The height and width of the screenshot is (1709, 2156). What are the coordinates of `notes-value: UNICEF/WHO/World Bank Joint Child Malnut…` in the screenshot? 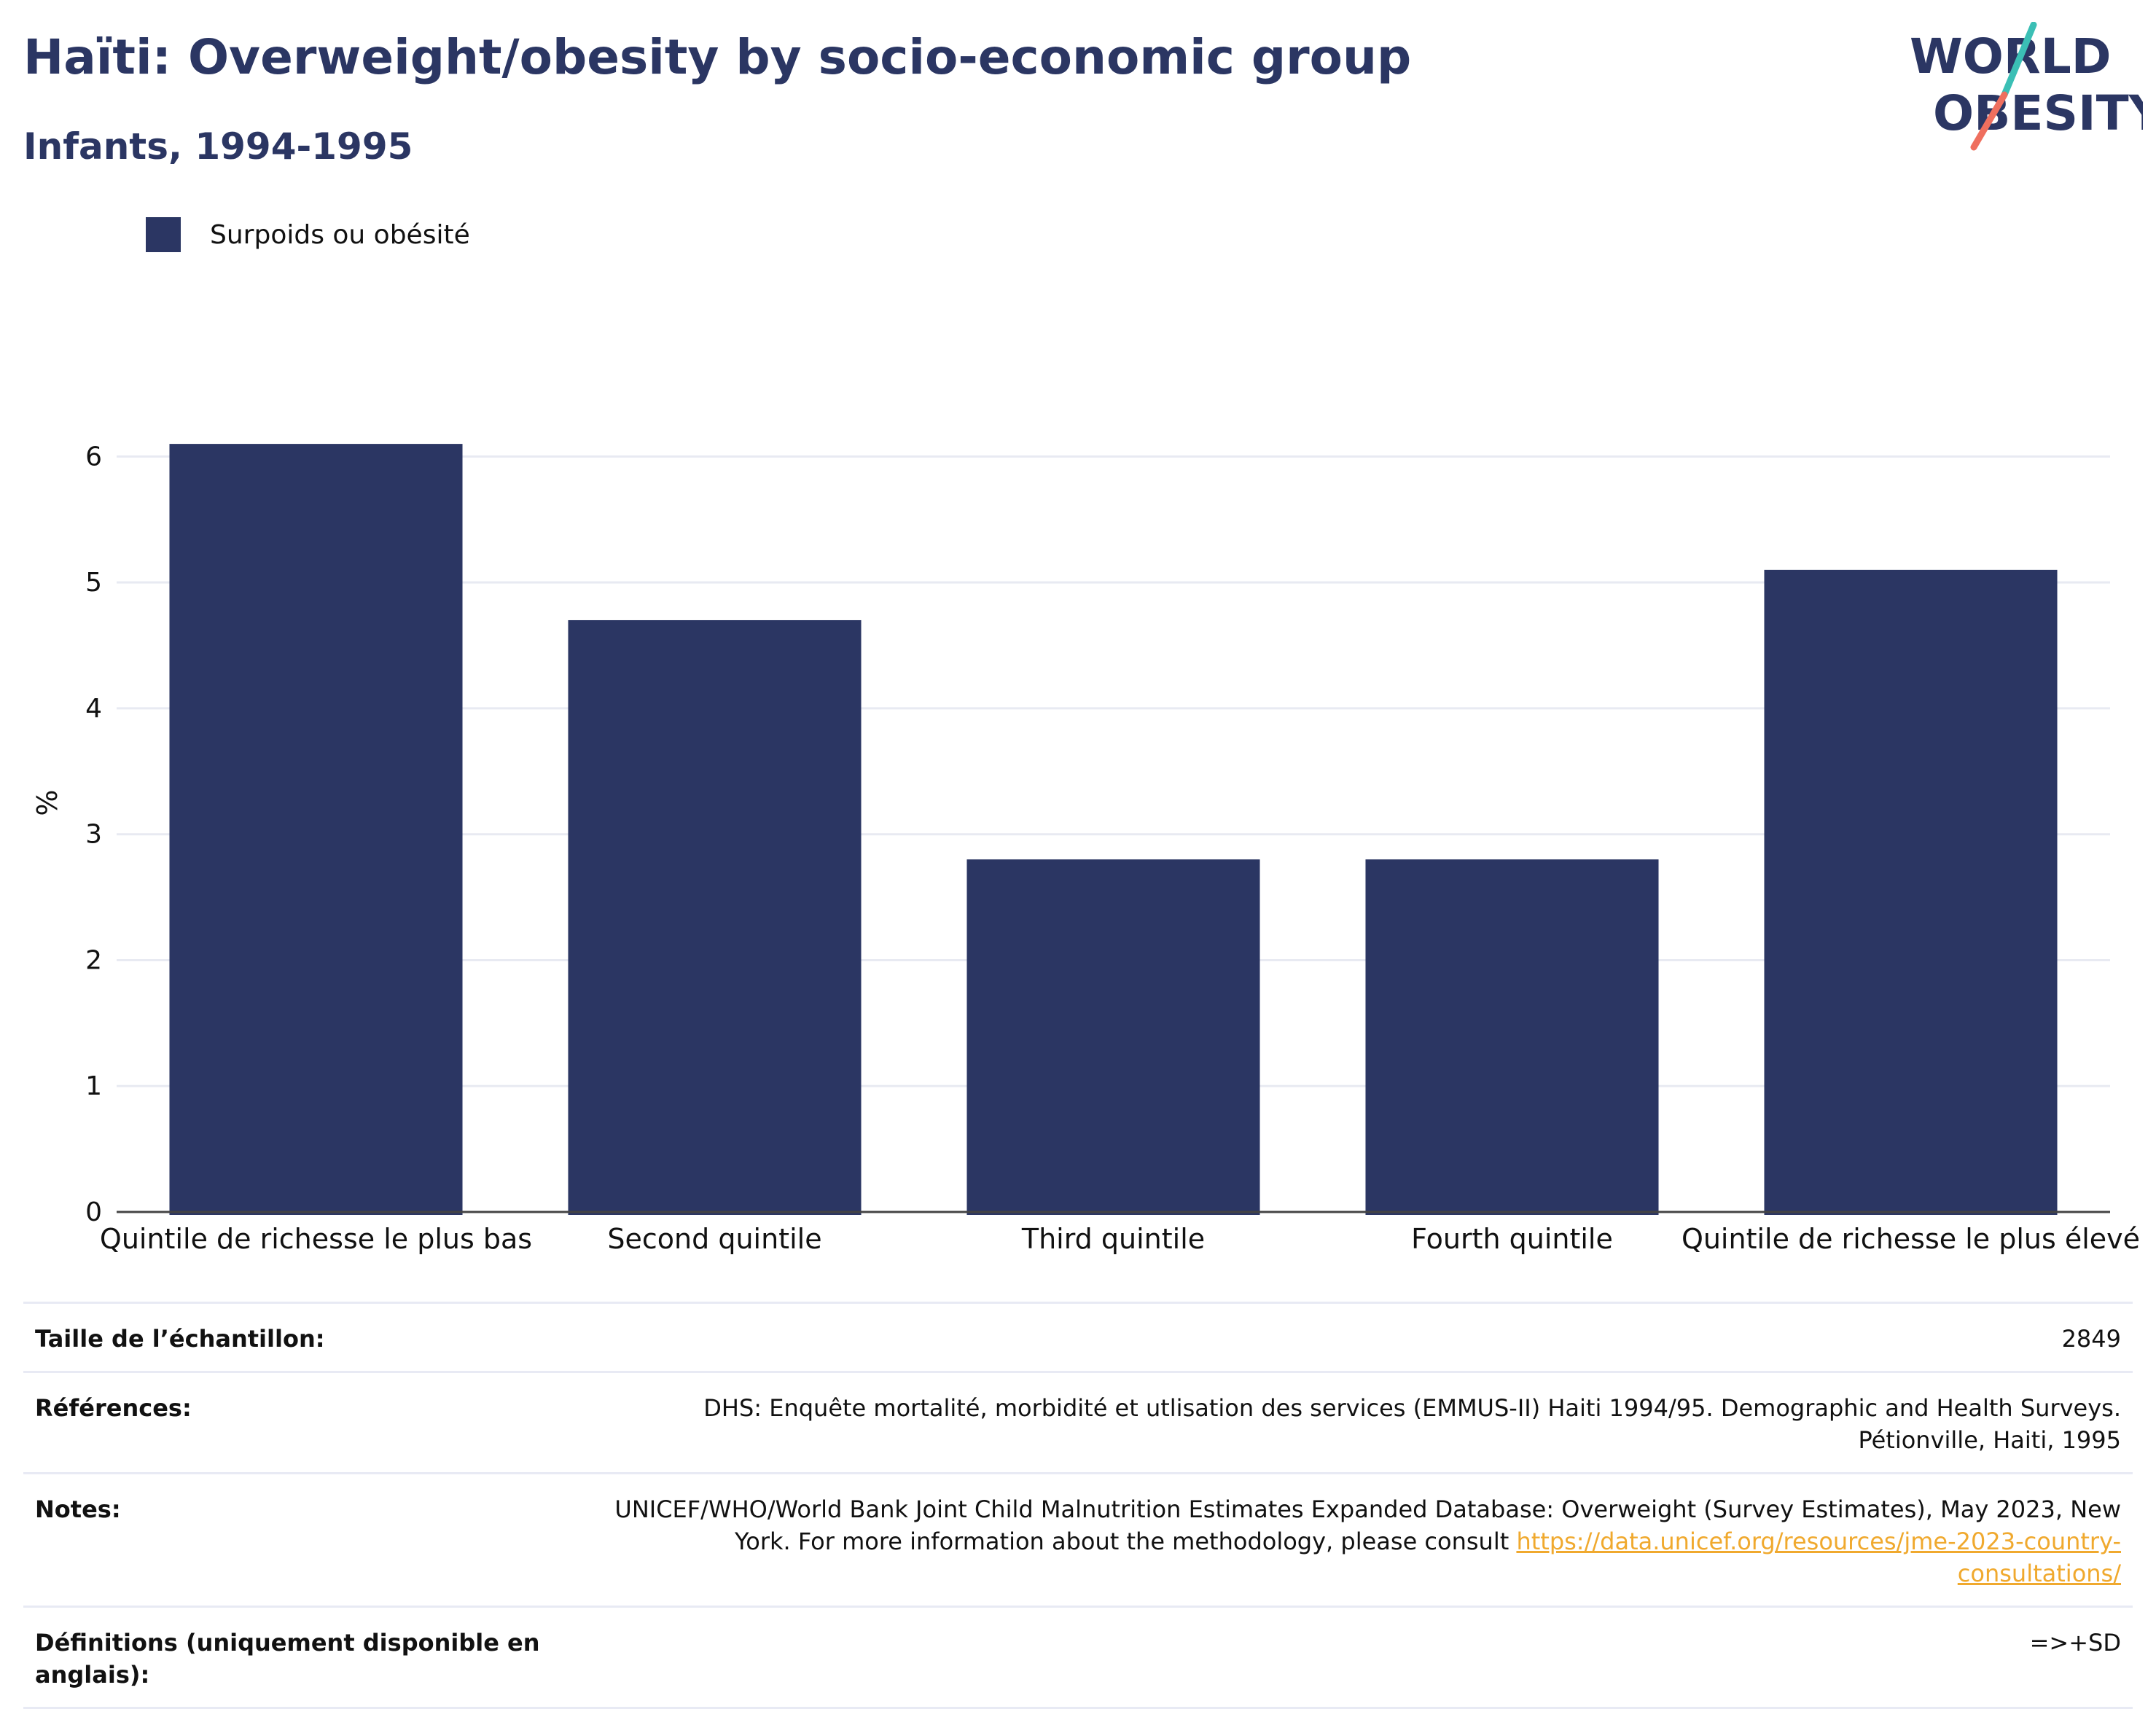 It's located at (1356, 1541).